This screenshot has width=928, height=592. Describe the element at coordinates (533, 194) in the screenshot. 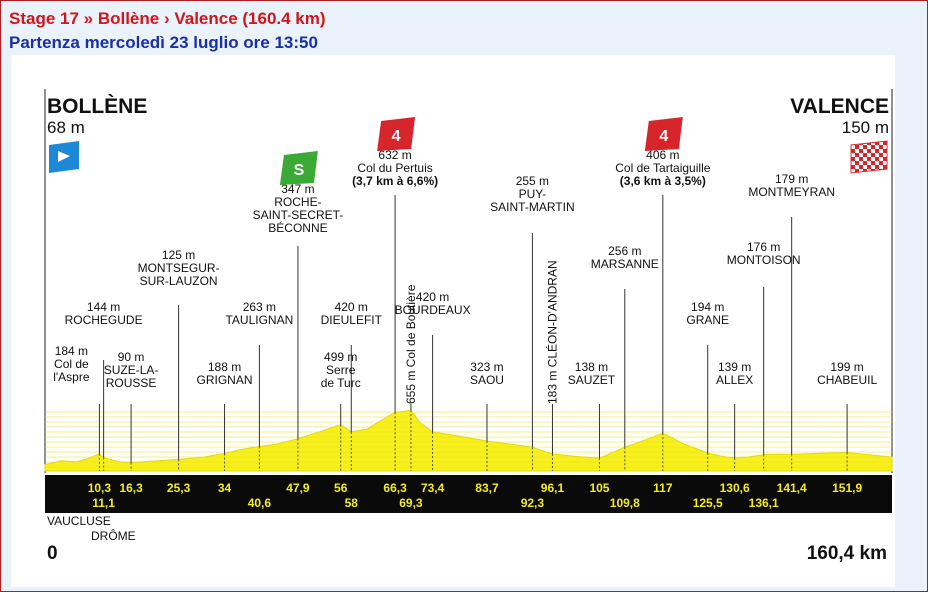

I see `waypoint-label: PUY-` at that location.